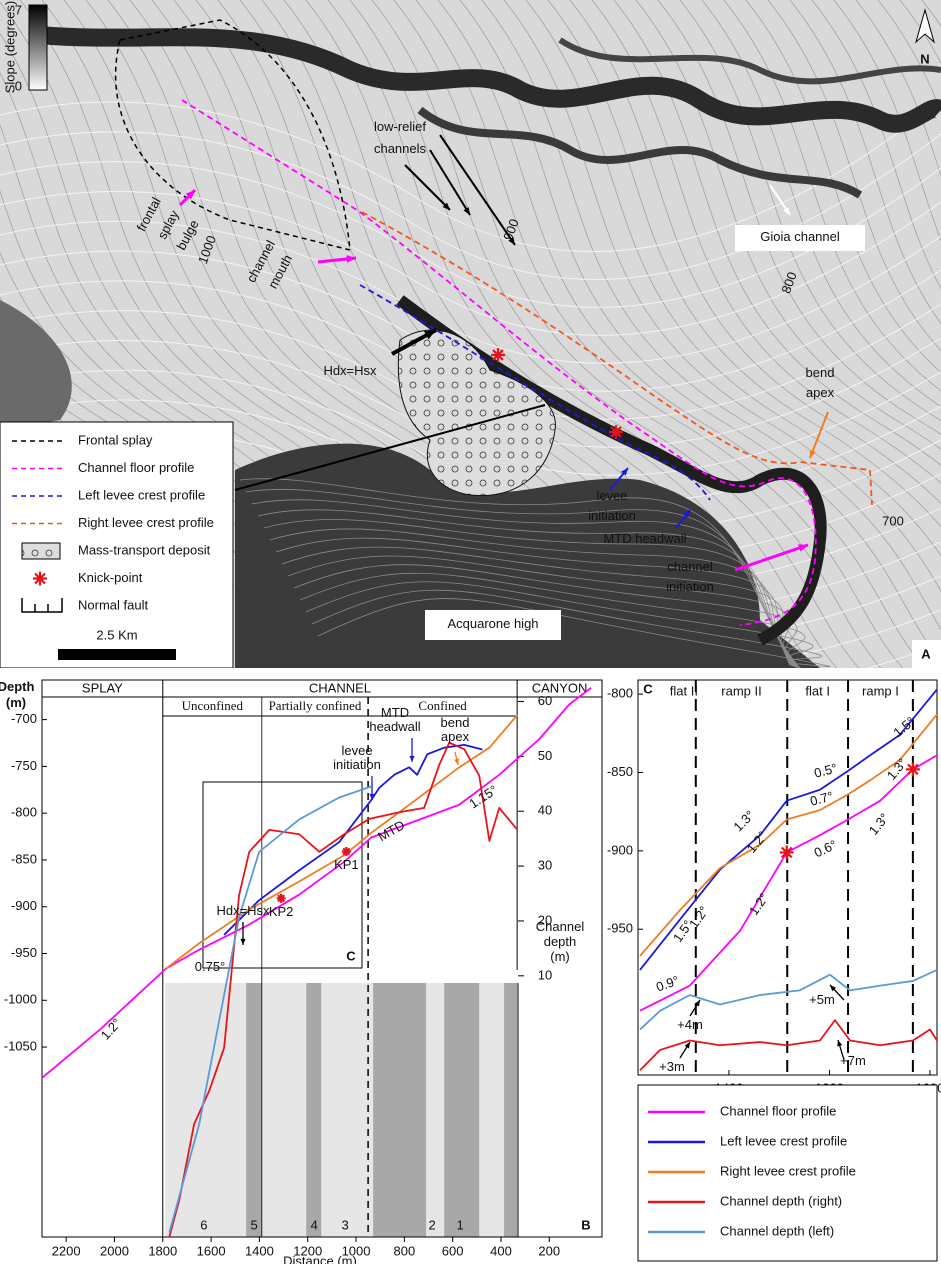  Describe the element at coordinates (820, 372) in the screenshot. I see `map-label-line: bend` at that location.